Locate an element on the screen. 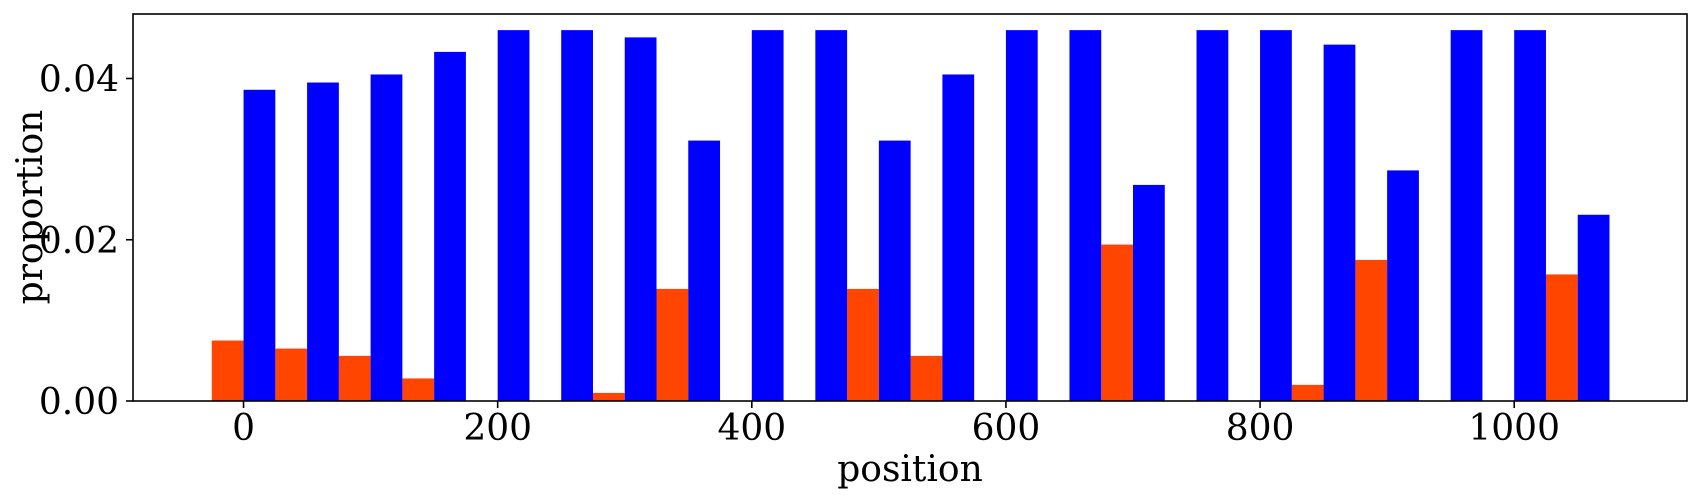 This screenshot has height=497, width=1694. y-axis: 0.00 0.02 0.04 is located at coordinates (86, 241).